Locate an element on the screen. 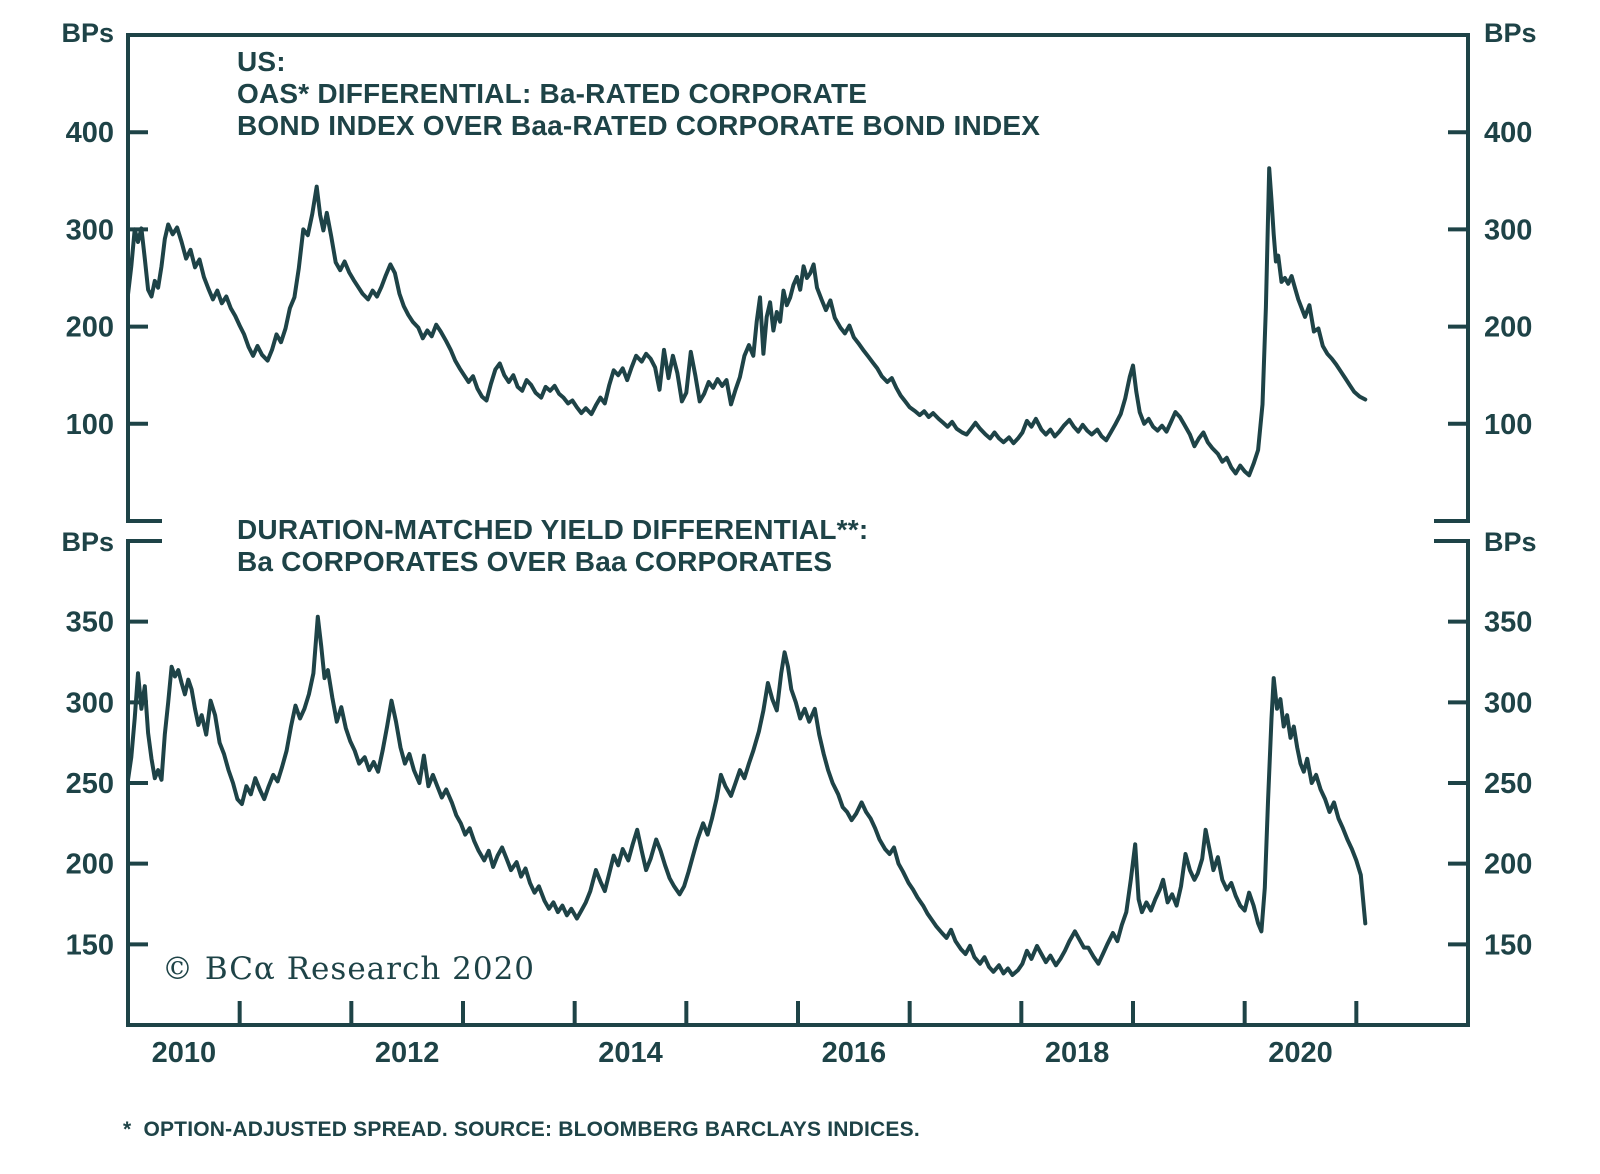 Image resolution: width=1600 pixels, height=1174 pixels. top-left-tick-label-100: 100 is located at coordinates (90, 425).